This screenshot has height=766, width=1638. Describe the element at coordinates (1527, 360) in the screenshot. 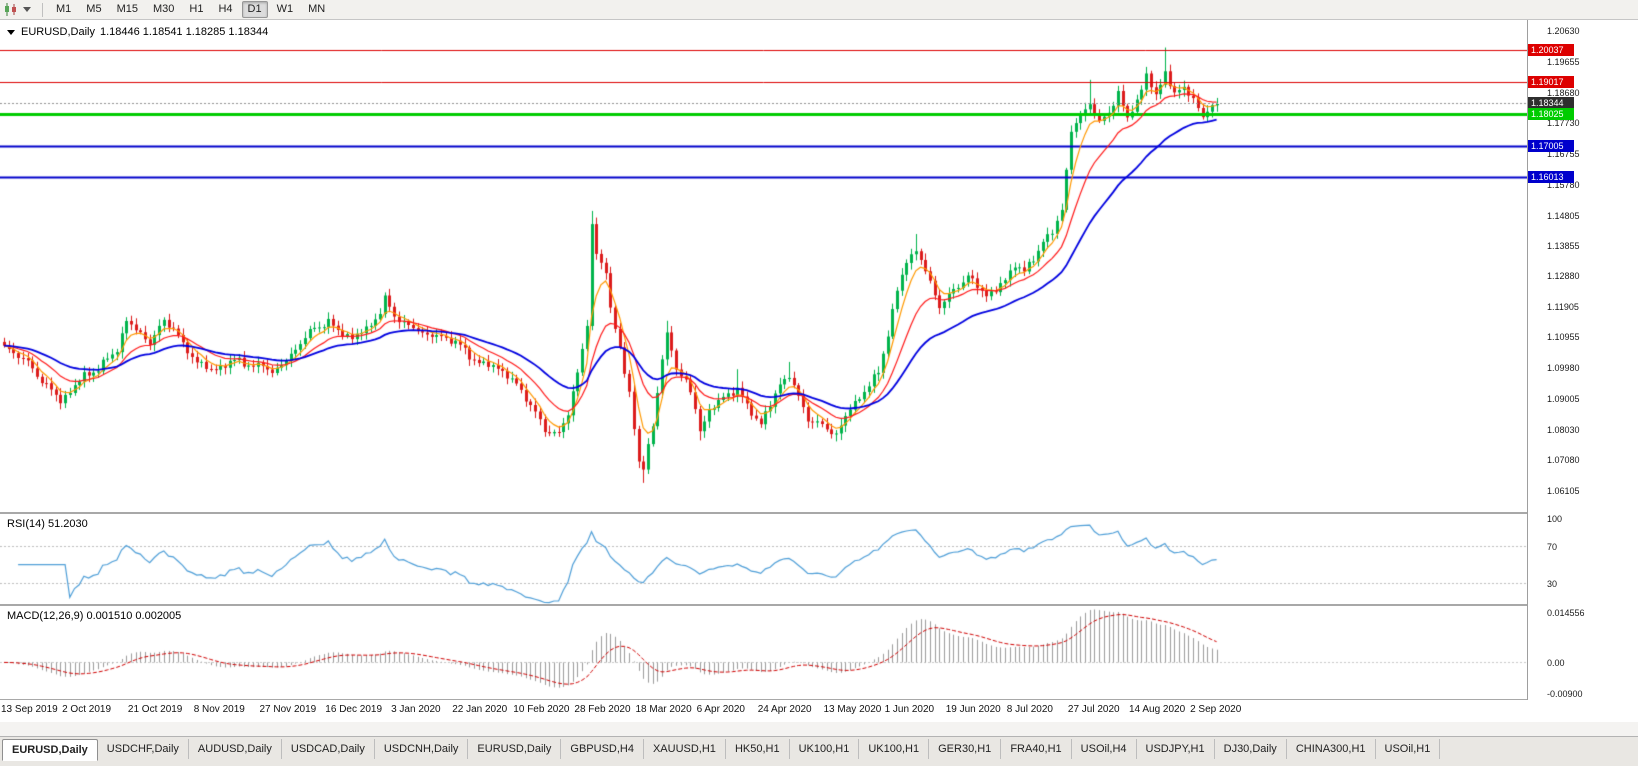

I see `price-axis-separator` at that location.